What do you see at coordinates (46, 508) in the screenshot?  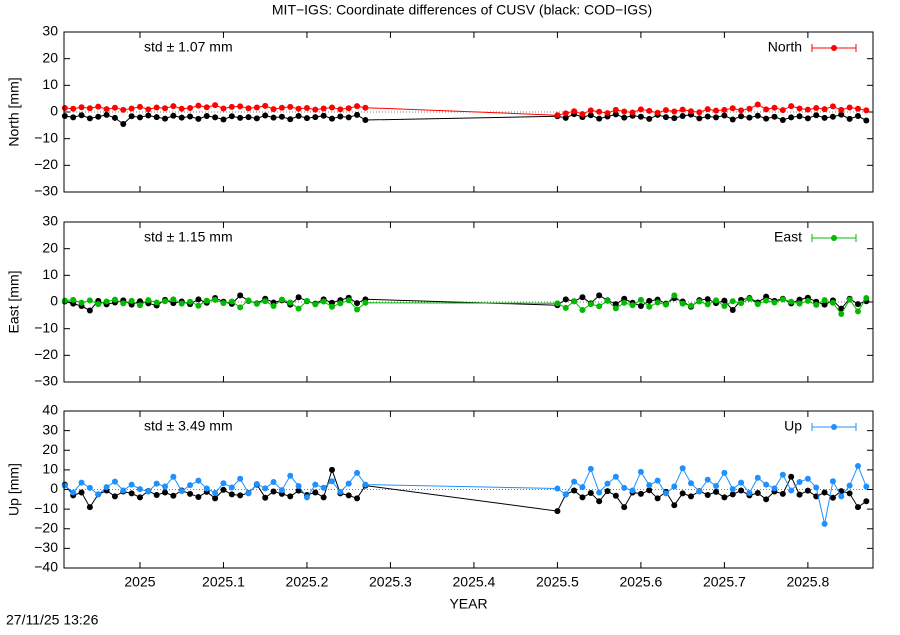 I see `y-tick-label: −10` at bounding box center [46, 508].